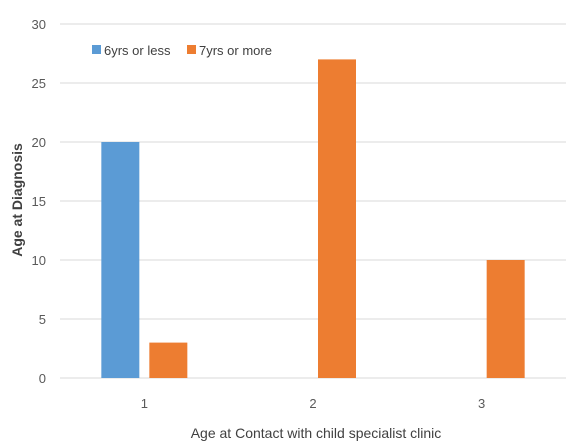  I want to click on y-axis-ticks: 0 5 10 15 20 25 30, so click(39, 201).